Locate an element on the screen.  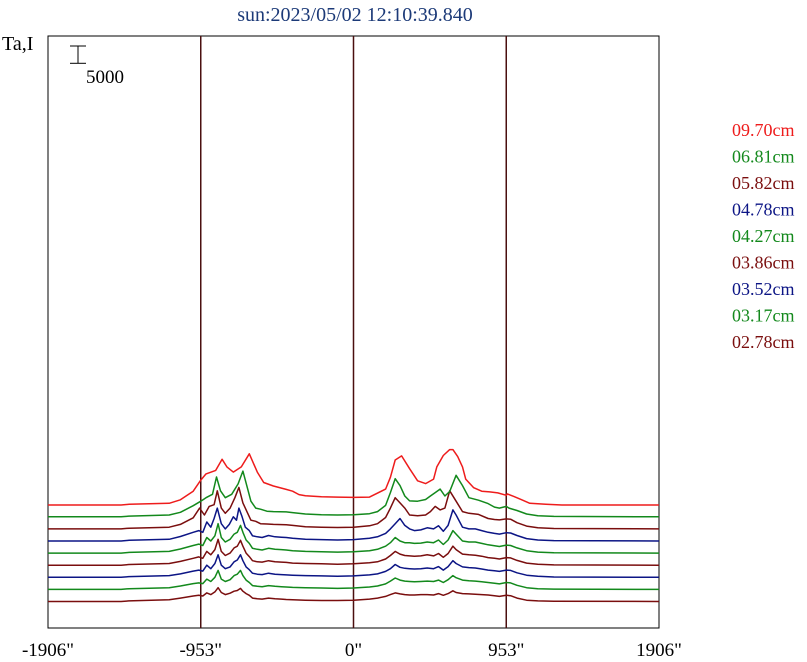
series-line-02.78cm is located at coordinates (354, 594).